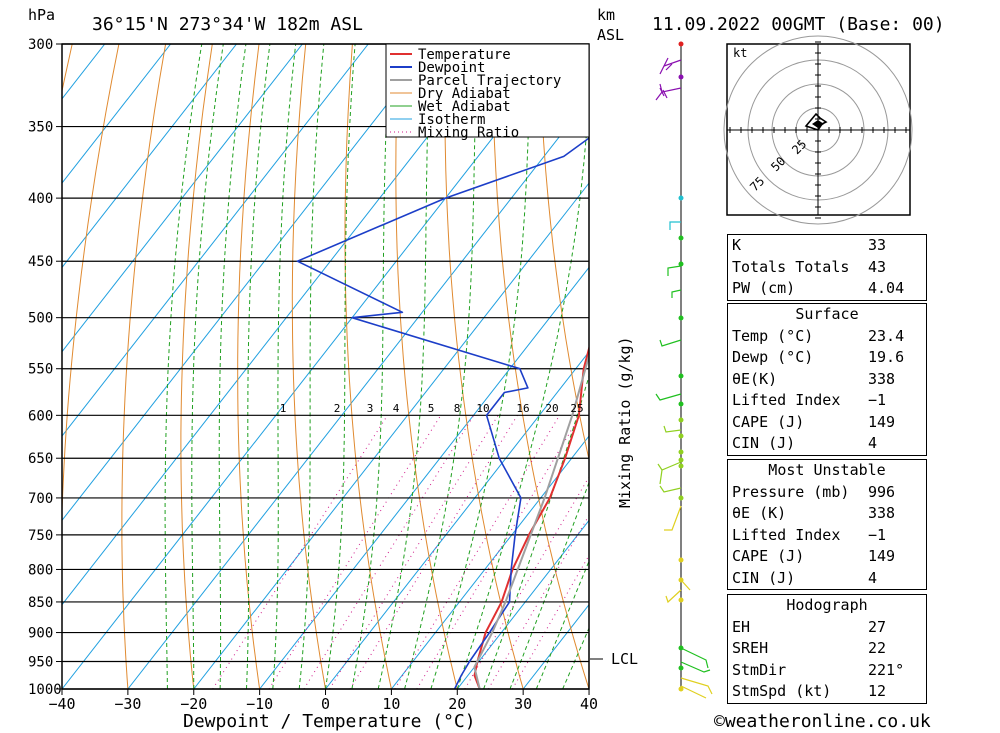  What do you see at coordinates (818, 124) in the screenshot?
I see `storm-motion-marker` at bounding box center [818, 124].